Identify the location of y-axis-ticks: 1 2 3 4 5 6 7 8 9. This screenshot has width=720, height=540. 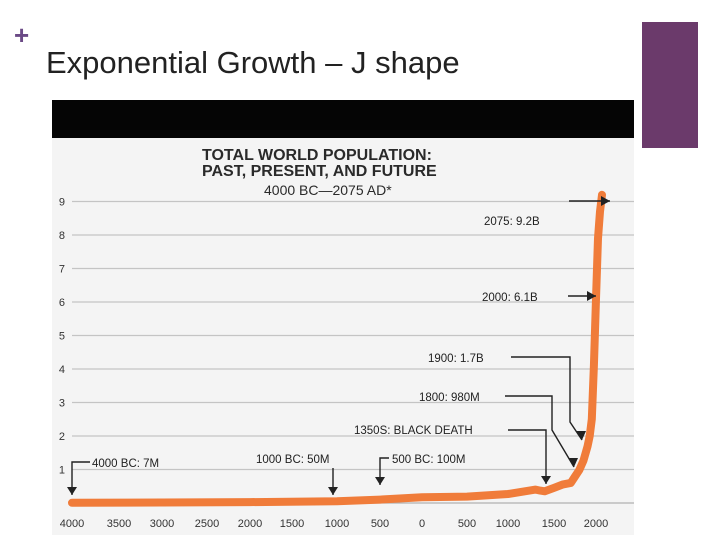
(62, 337).